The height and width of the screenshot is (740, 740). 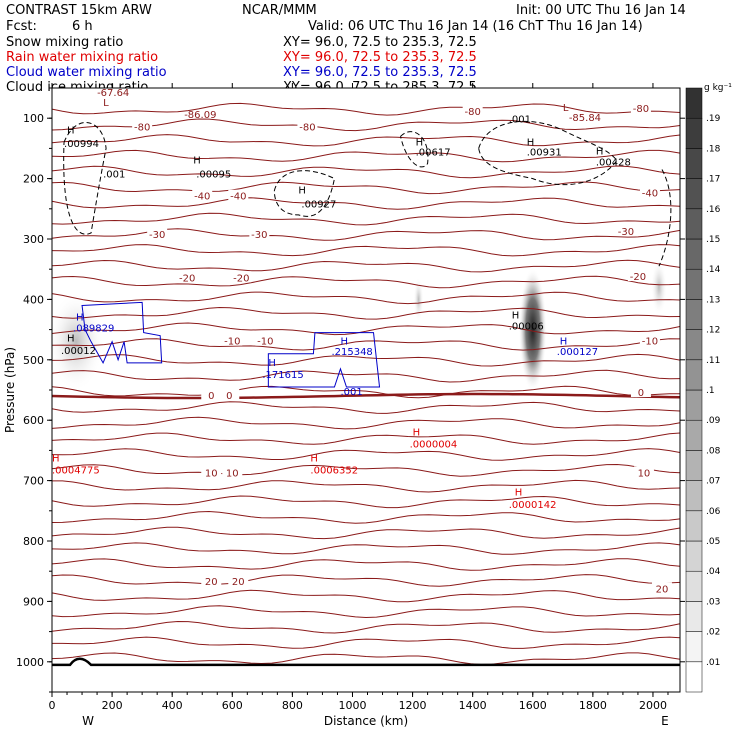 What do you see at coordinates (33, 299) in the screenshot?
I see `y-tick-label: 400` at bounding box center [33, 299].